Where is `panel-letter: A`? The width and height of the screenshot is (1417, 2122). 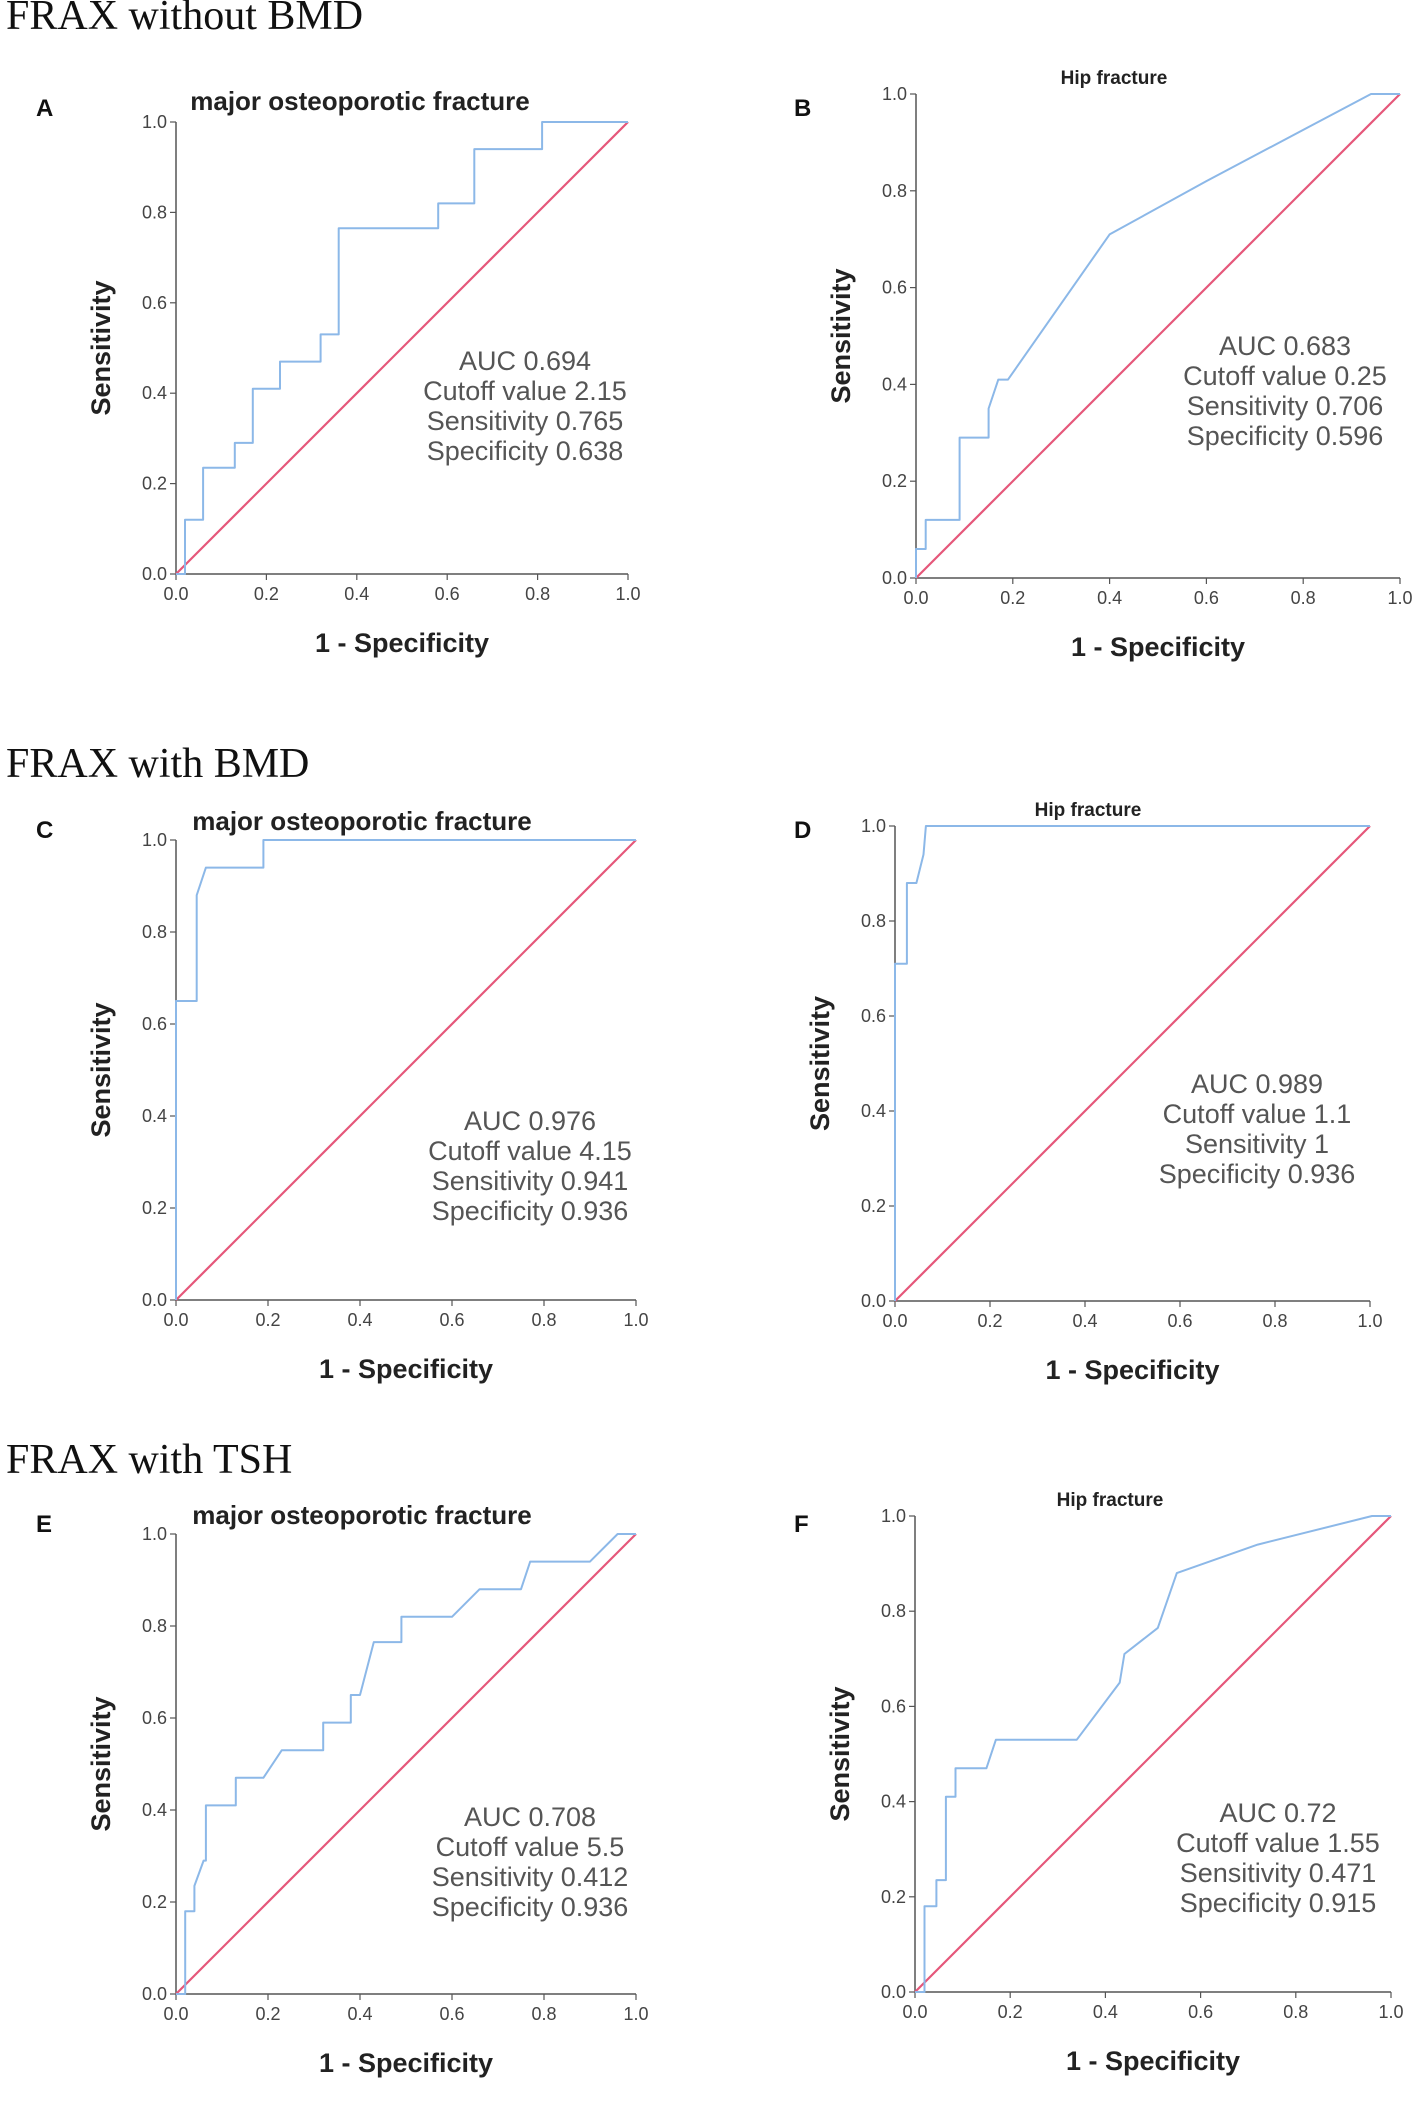 panel-letter: A is located at coordinates (44, 108).